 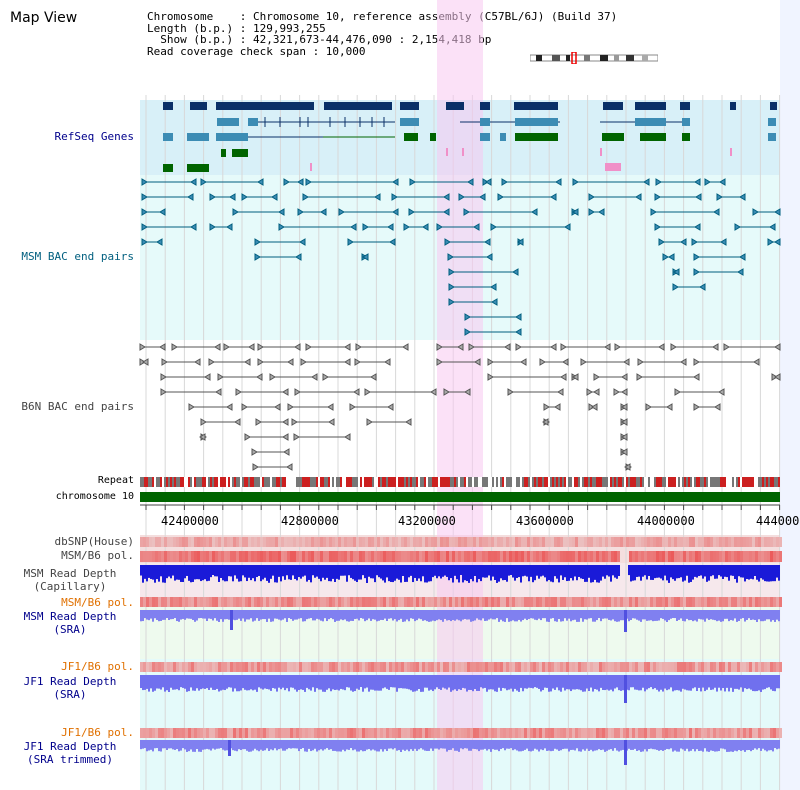 I want to click on chromosome-bar, so click(x=460, y=497).